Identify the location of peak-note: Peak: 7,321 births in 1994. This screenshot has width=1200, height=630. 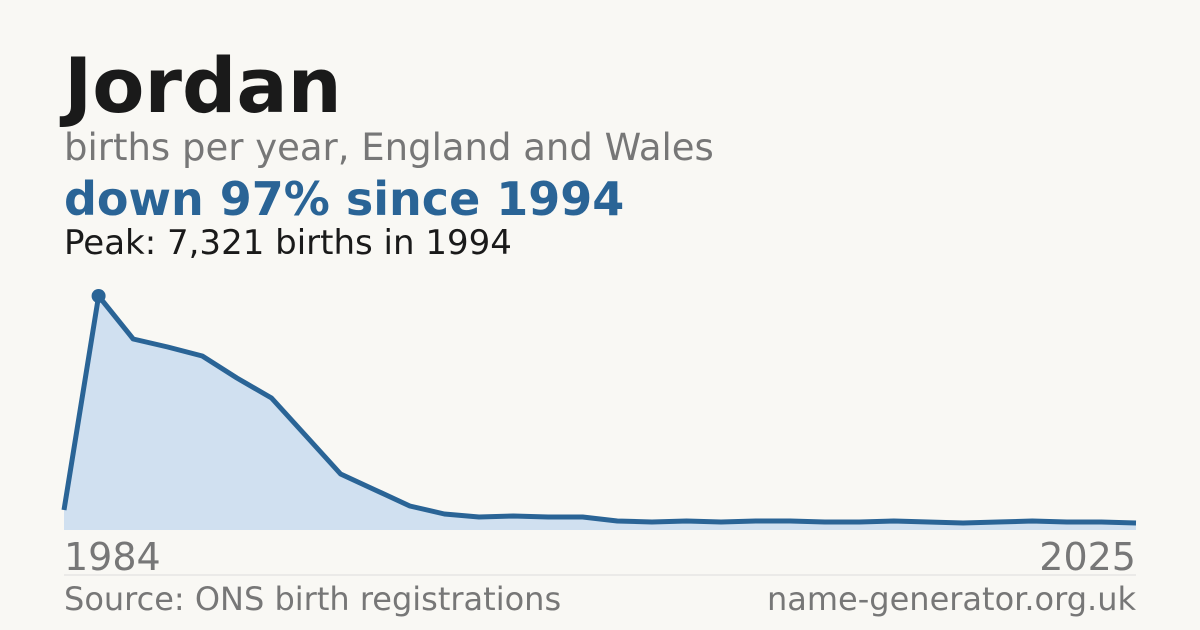
(288, 243).